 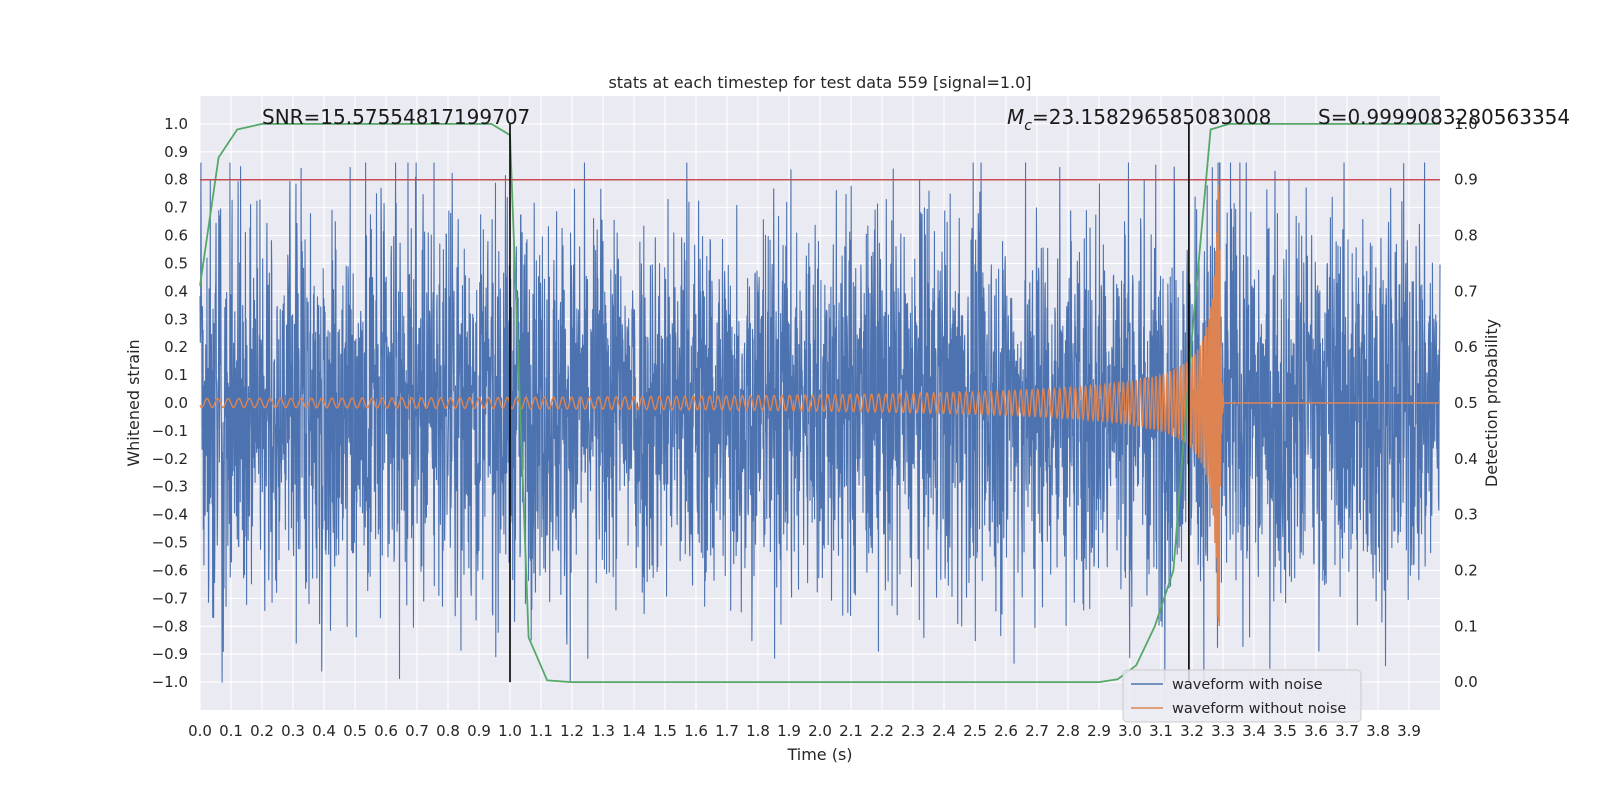 I want to click on x-tick-label: 0.2, so click(x=262, y=731).